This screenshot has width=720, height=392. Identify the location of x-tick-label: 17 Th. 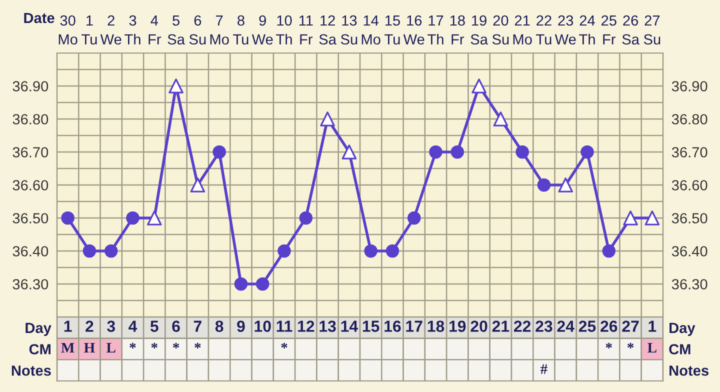
(436, 30).